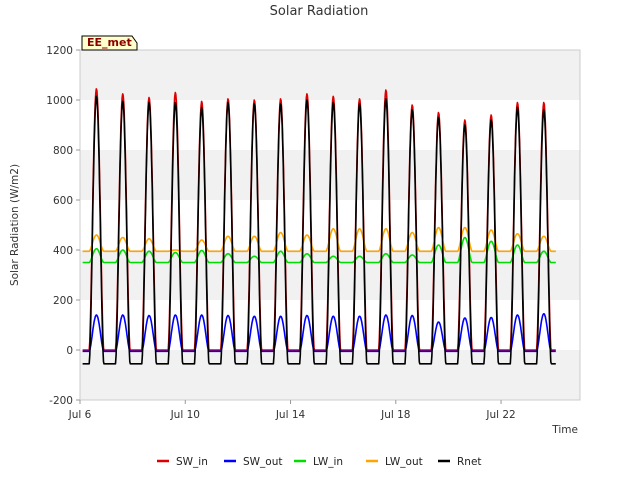 This screenshot has width=640, height=480. What do you see at coordinates (564, 430) in the screenshot?
I see `x-axis-title: Time` at bounding box center [564, 430].